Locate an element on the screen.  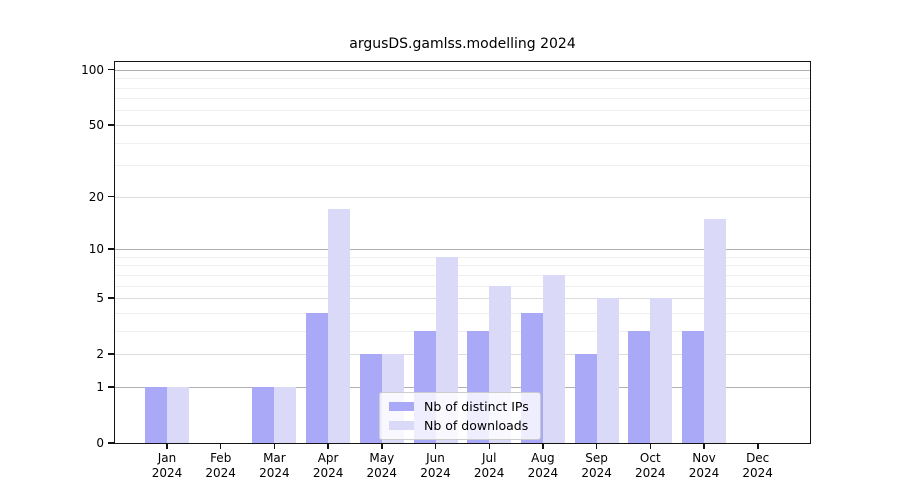
x-axis-tick-label-sep: Sep 2024 is located at coordinates (596, 465).